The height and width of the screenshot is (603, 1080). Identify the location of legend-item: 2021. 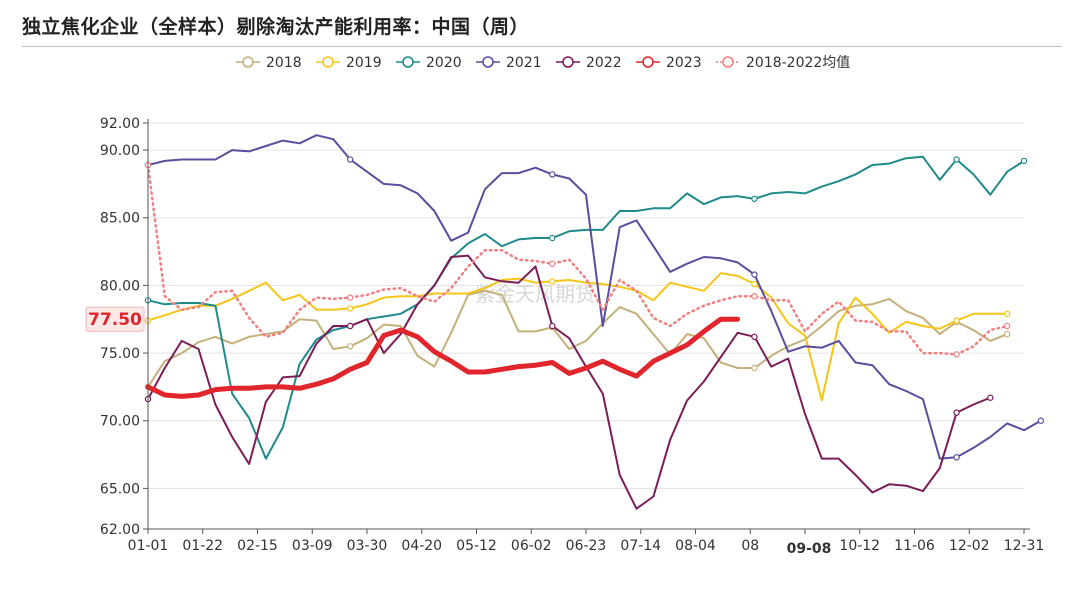
(509, 63).